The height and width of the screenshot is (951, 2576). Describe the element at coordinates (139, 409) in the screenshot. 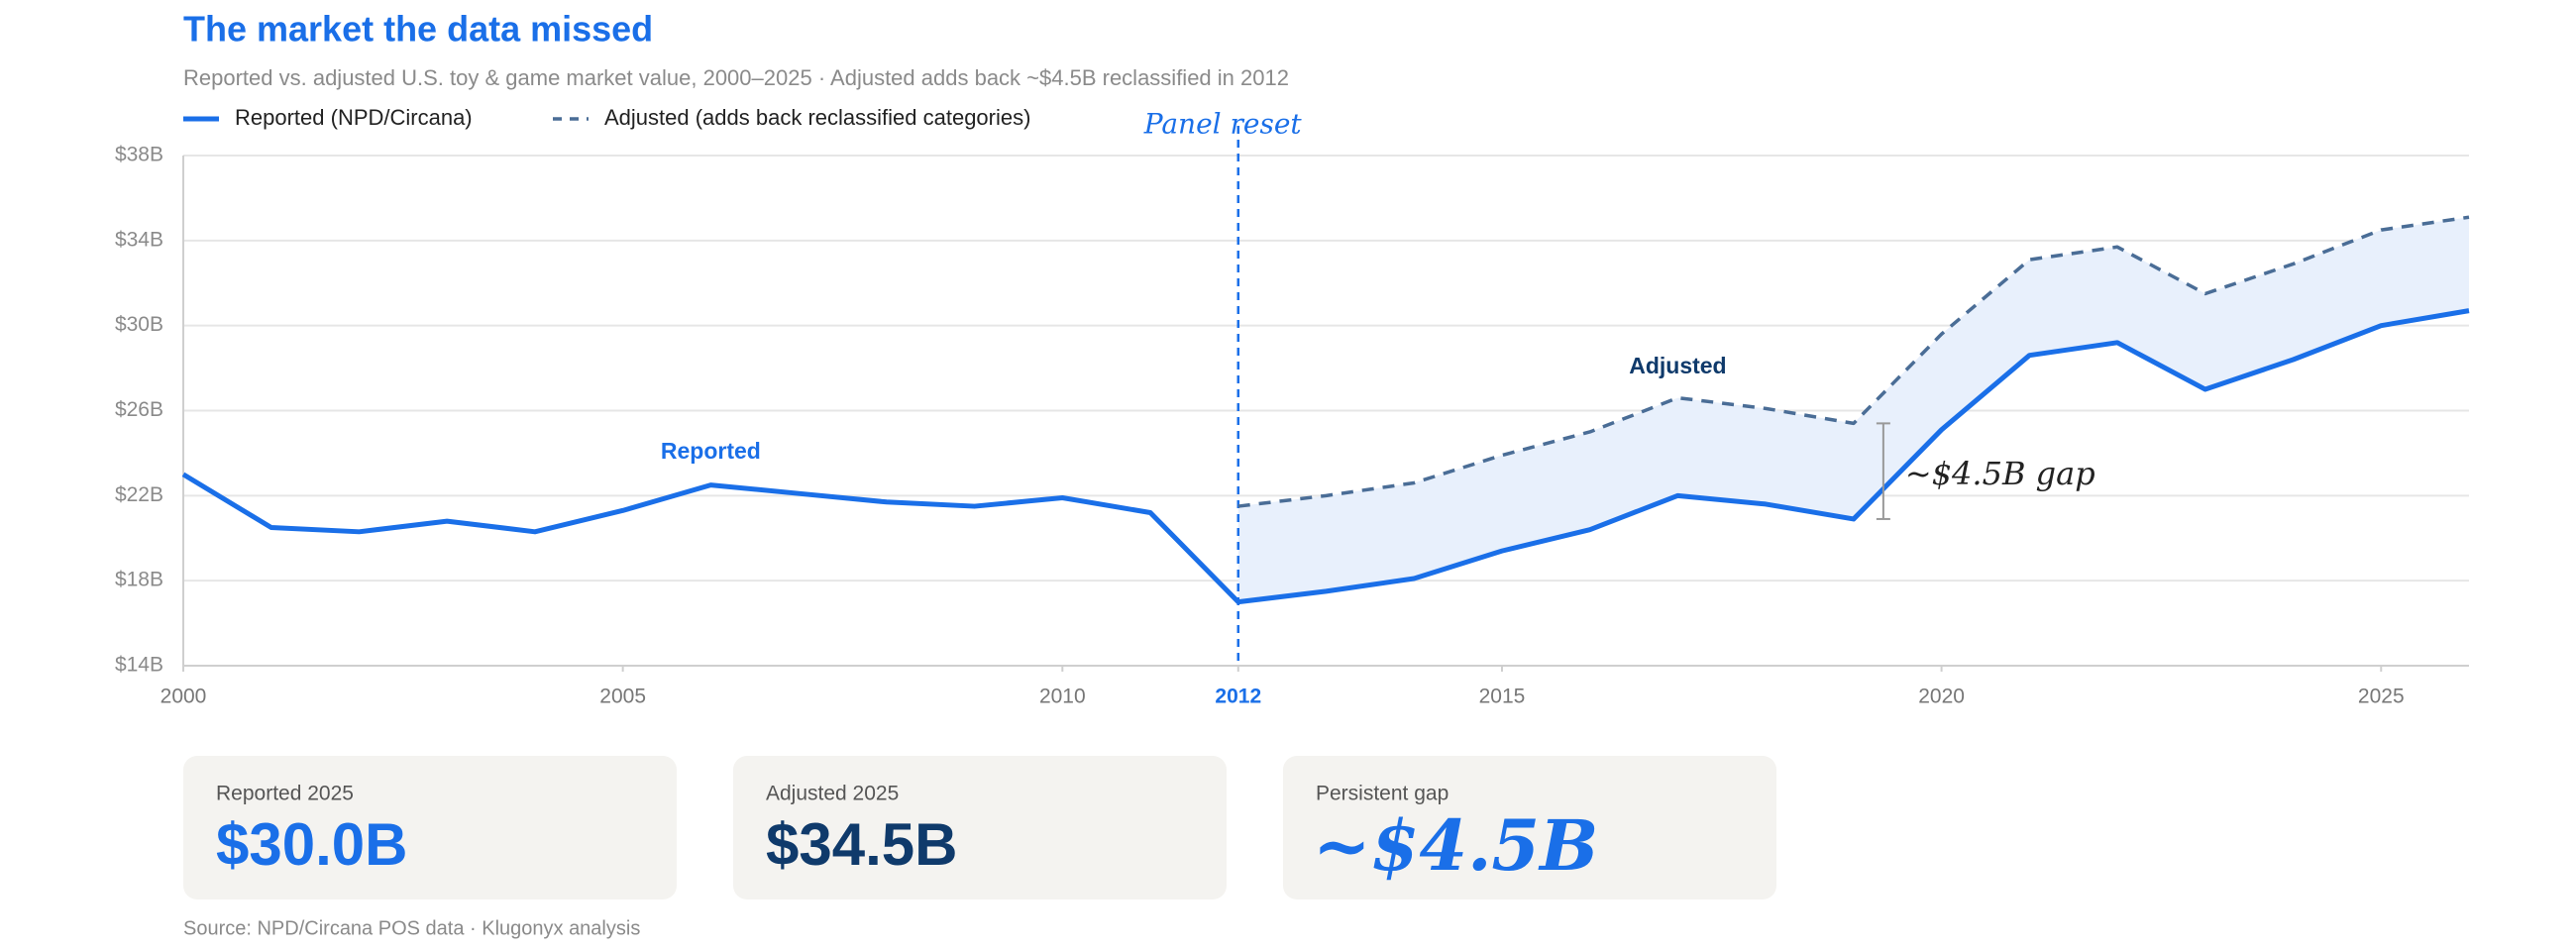

I see `y-tick-label: $26B` at that location.